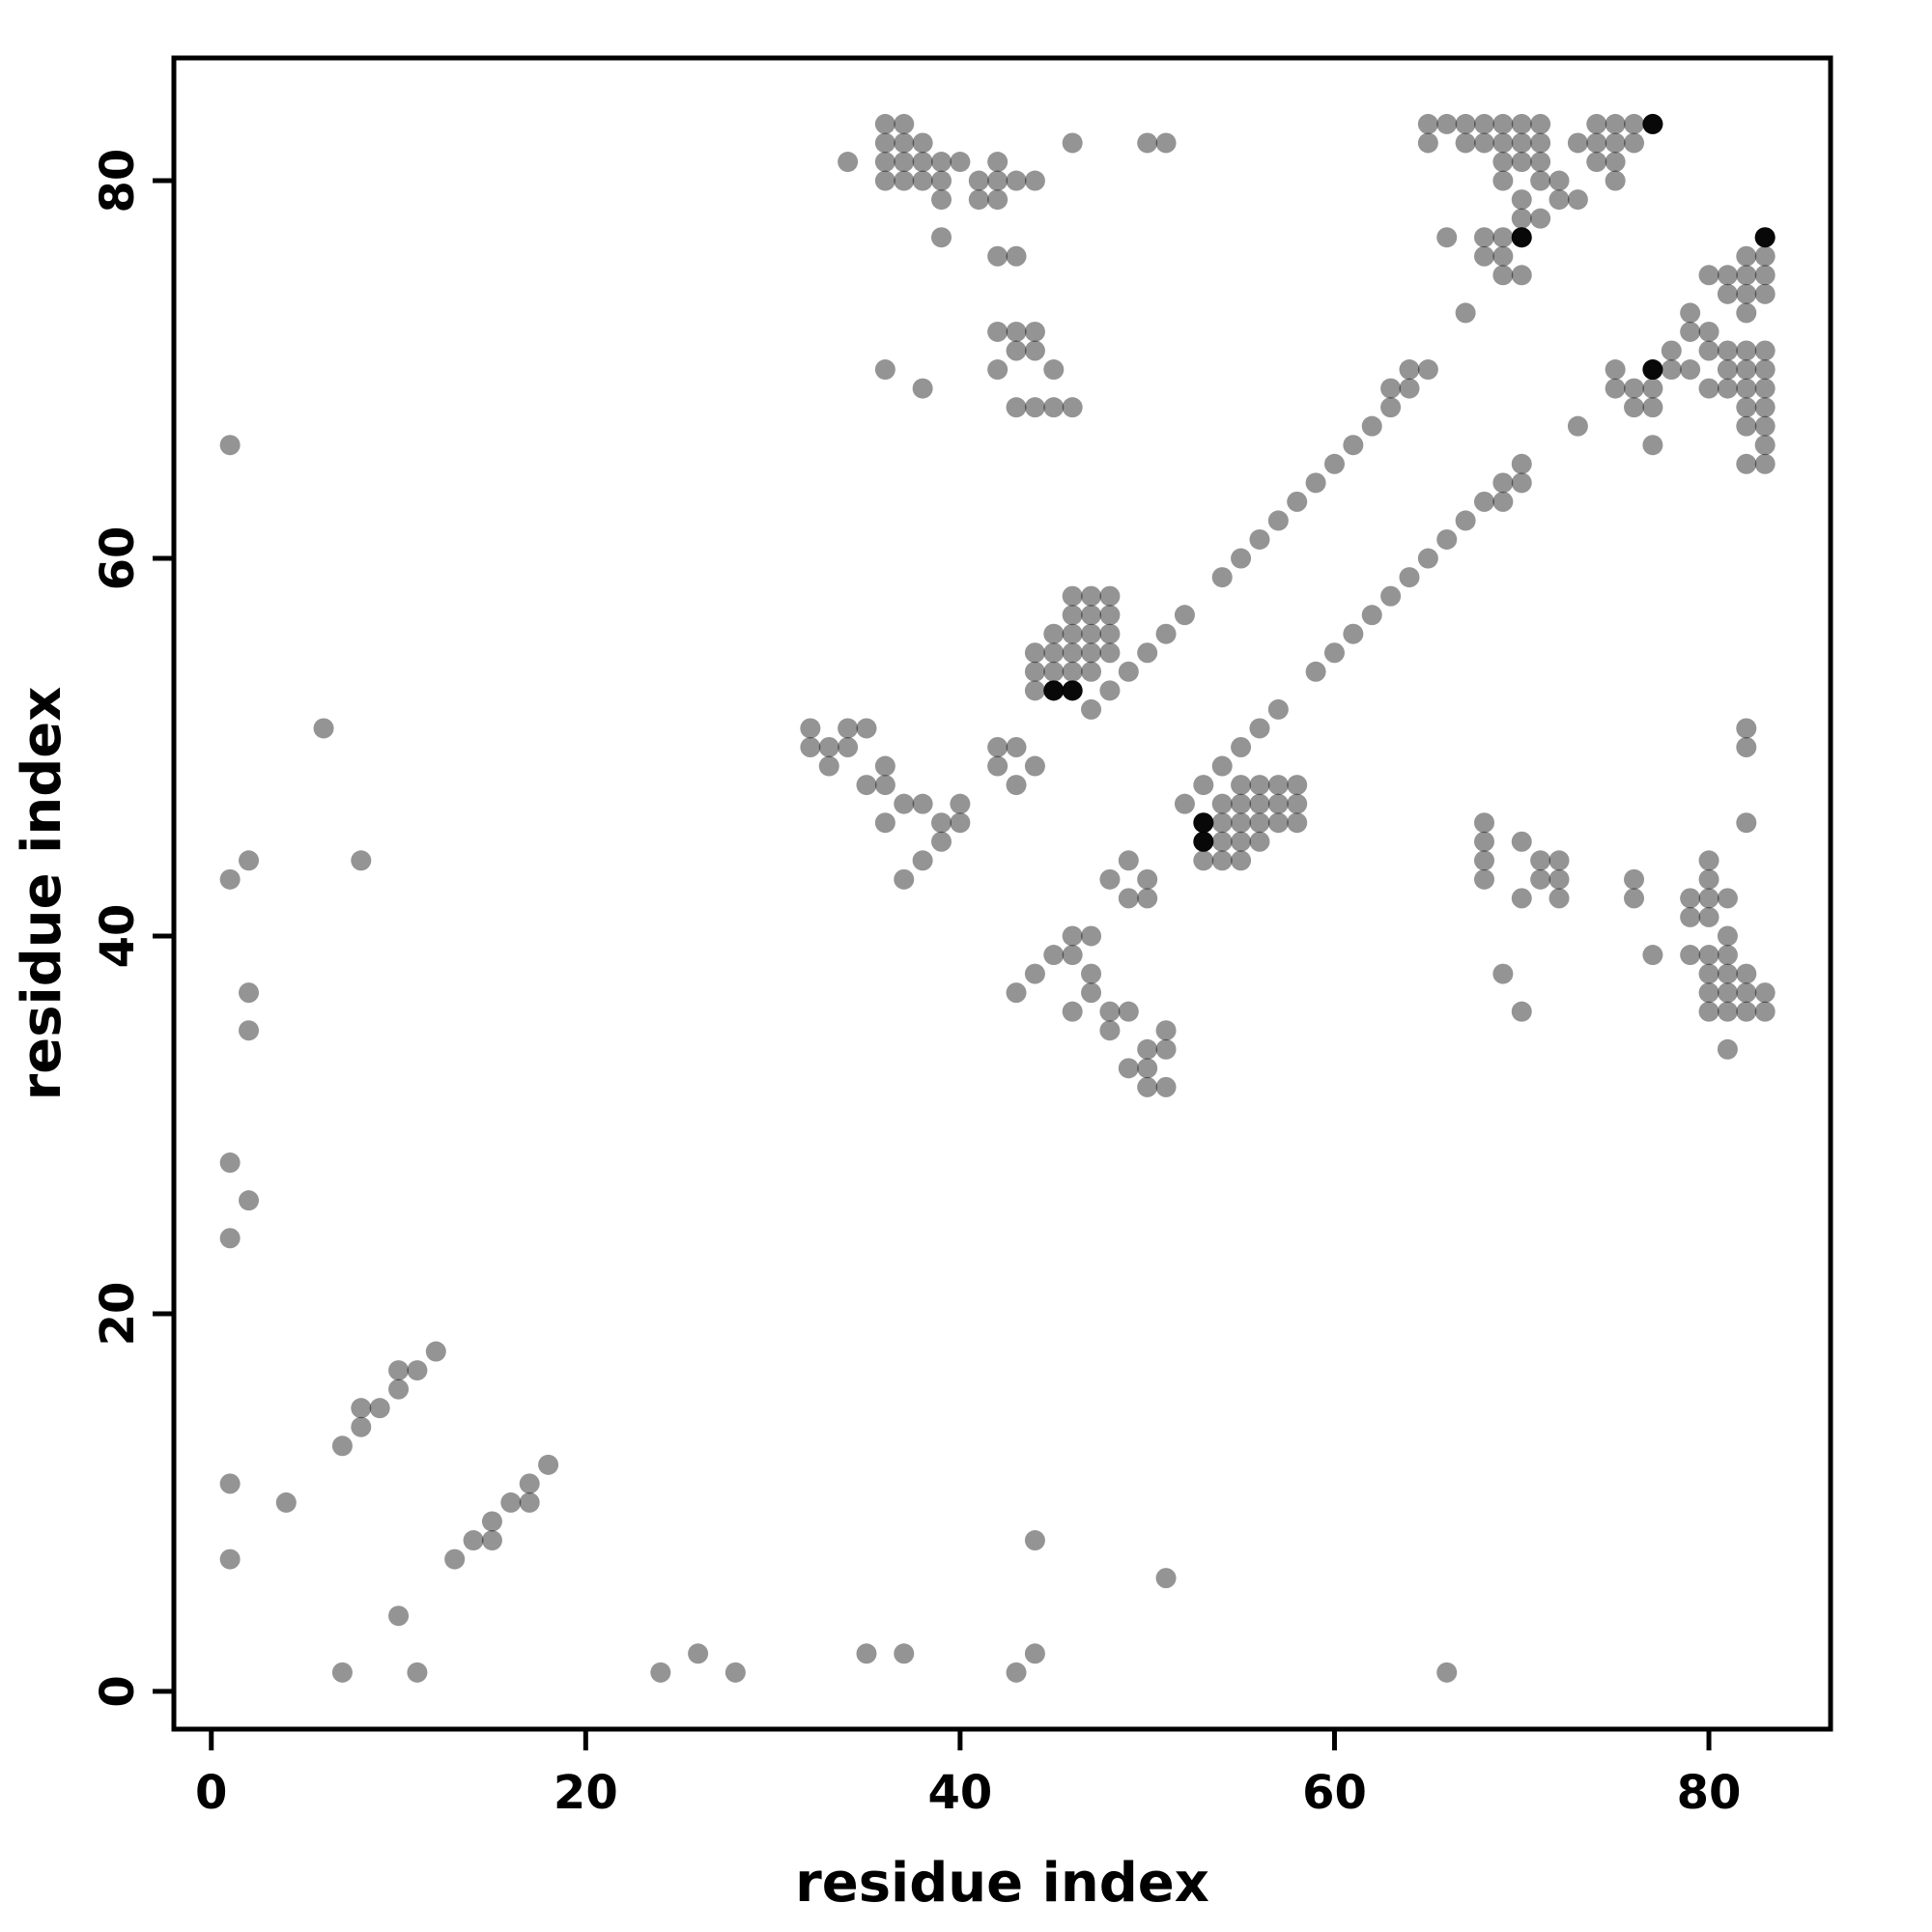 This screenshot has height=1932, width=1932. I want to click on data-point-emphasized-mirror, so click(1203, 841).